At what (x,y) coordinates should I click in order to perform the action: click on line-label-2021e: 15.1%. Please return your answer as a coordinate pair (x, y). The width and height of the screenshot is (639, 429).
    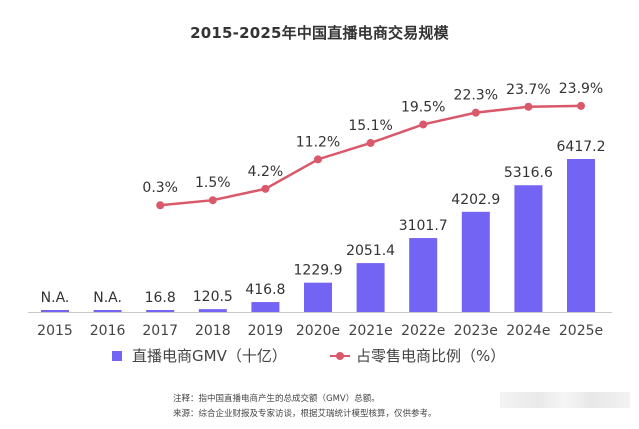
    Looking at the image, I should click on (370, 126).